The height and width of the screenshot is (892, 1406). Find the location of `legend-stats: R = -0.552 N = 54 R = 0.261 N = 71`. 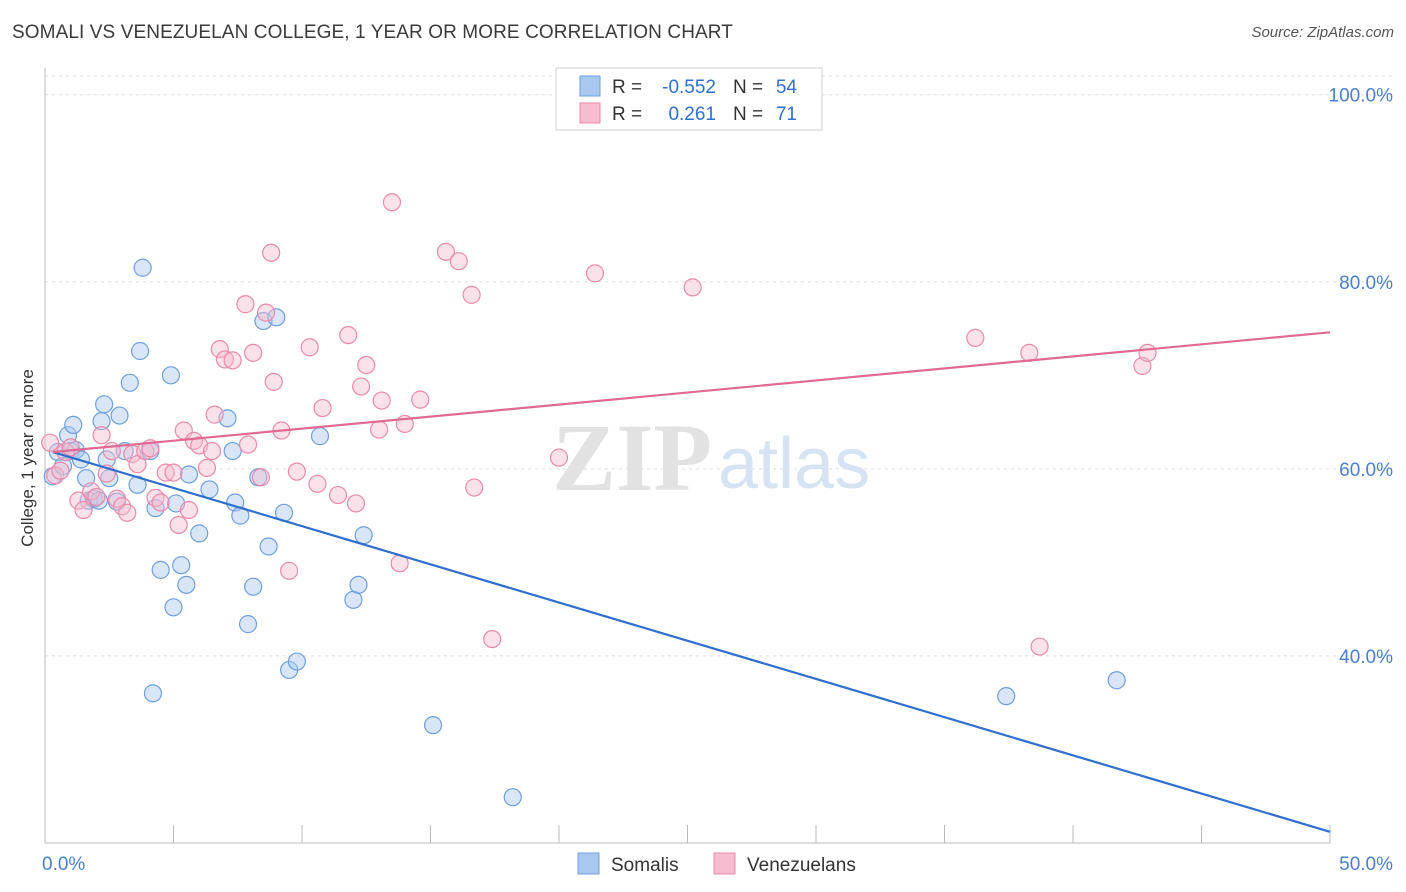

legend-stats: R = -0.552 N = 54 R = 0.261 N = 71 is located at coordinates (689, 99).